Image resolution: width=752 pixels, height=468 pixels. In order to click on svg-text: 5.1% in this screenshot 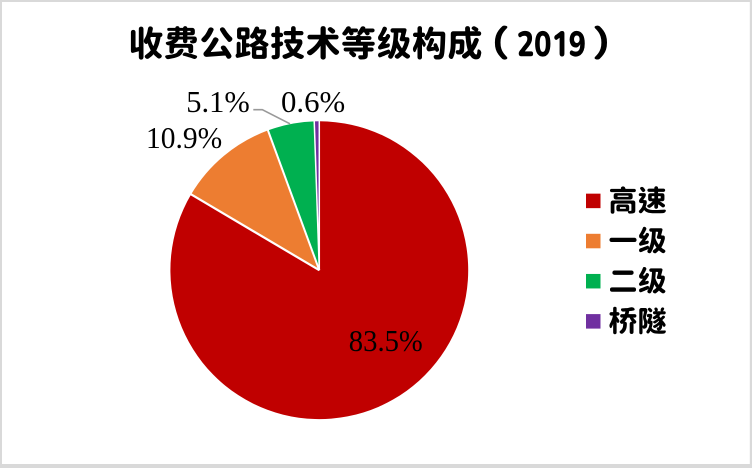, I will do `click(218, 102)`.